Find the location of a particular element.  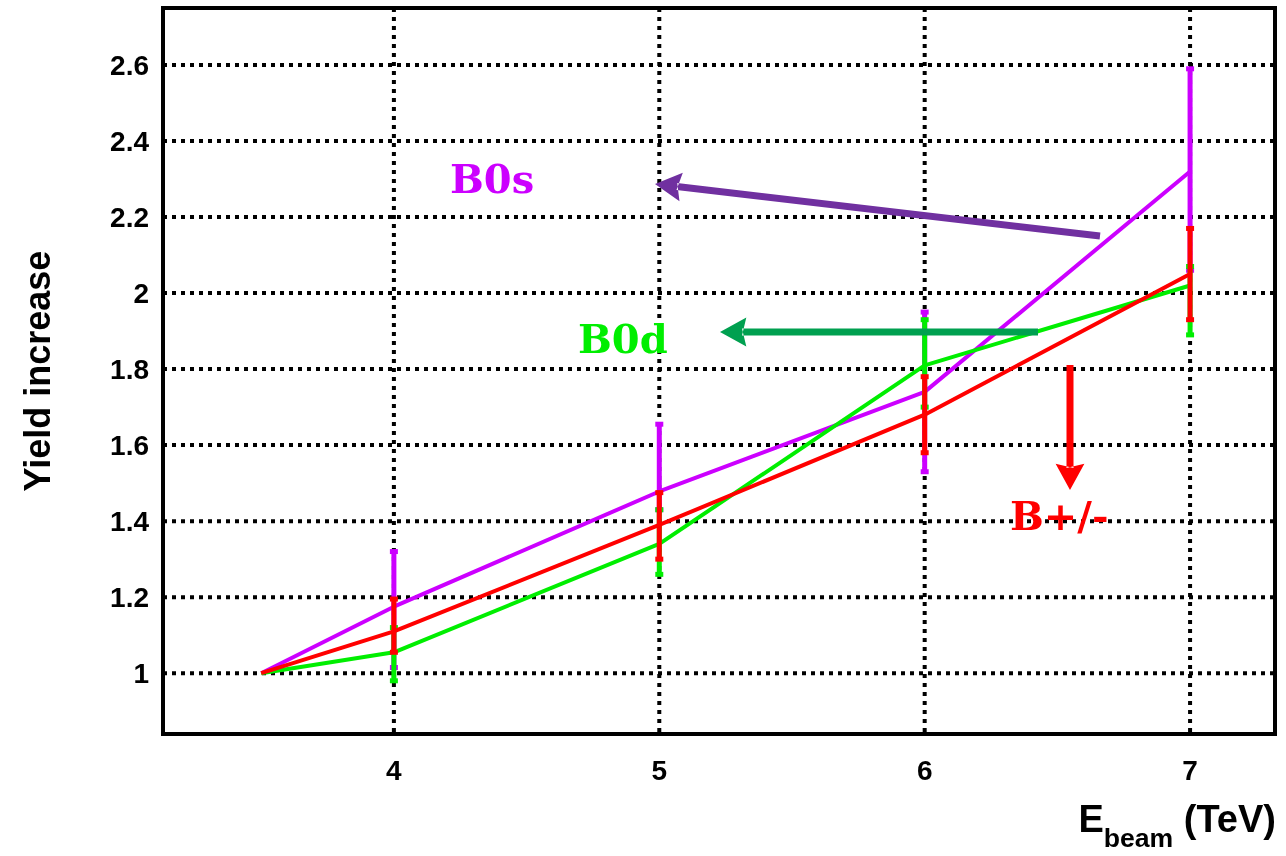

x-tick-label: 4 is located at coordinates (394, 770).